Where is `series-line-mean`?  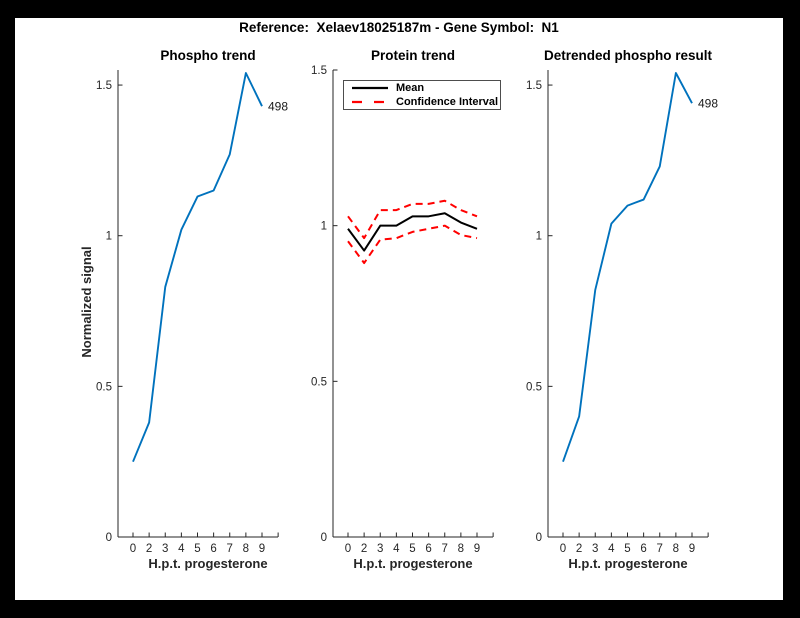
series-line-mean is located at coordinates (412, 232).